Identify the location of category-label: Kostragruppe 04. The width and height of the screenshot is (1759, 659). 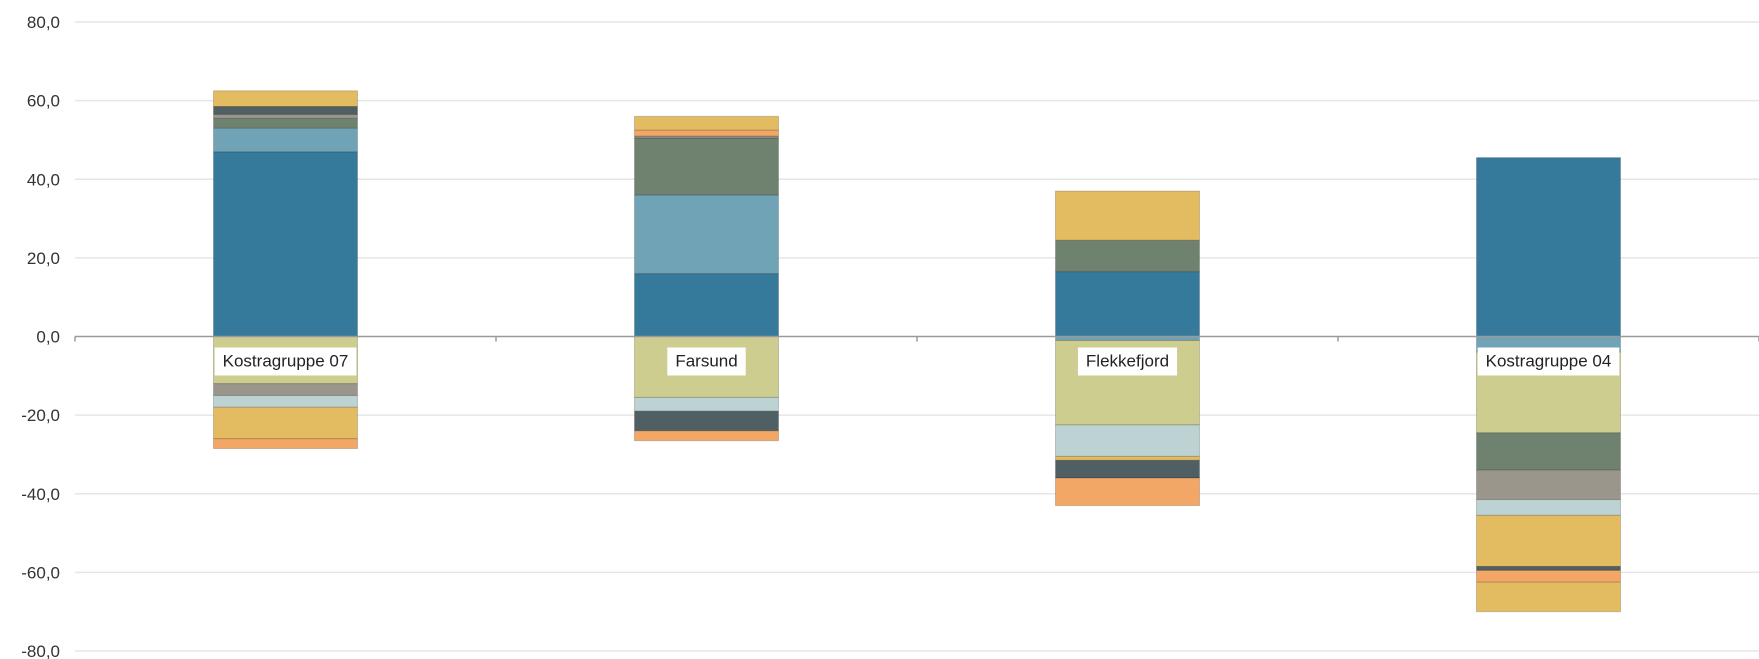
(1548, 361).